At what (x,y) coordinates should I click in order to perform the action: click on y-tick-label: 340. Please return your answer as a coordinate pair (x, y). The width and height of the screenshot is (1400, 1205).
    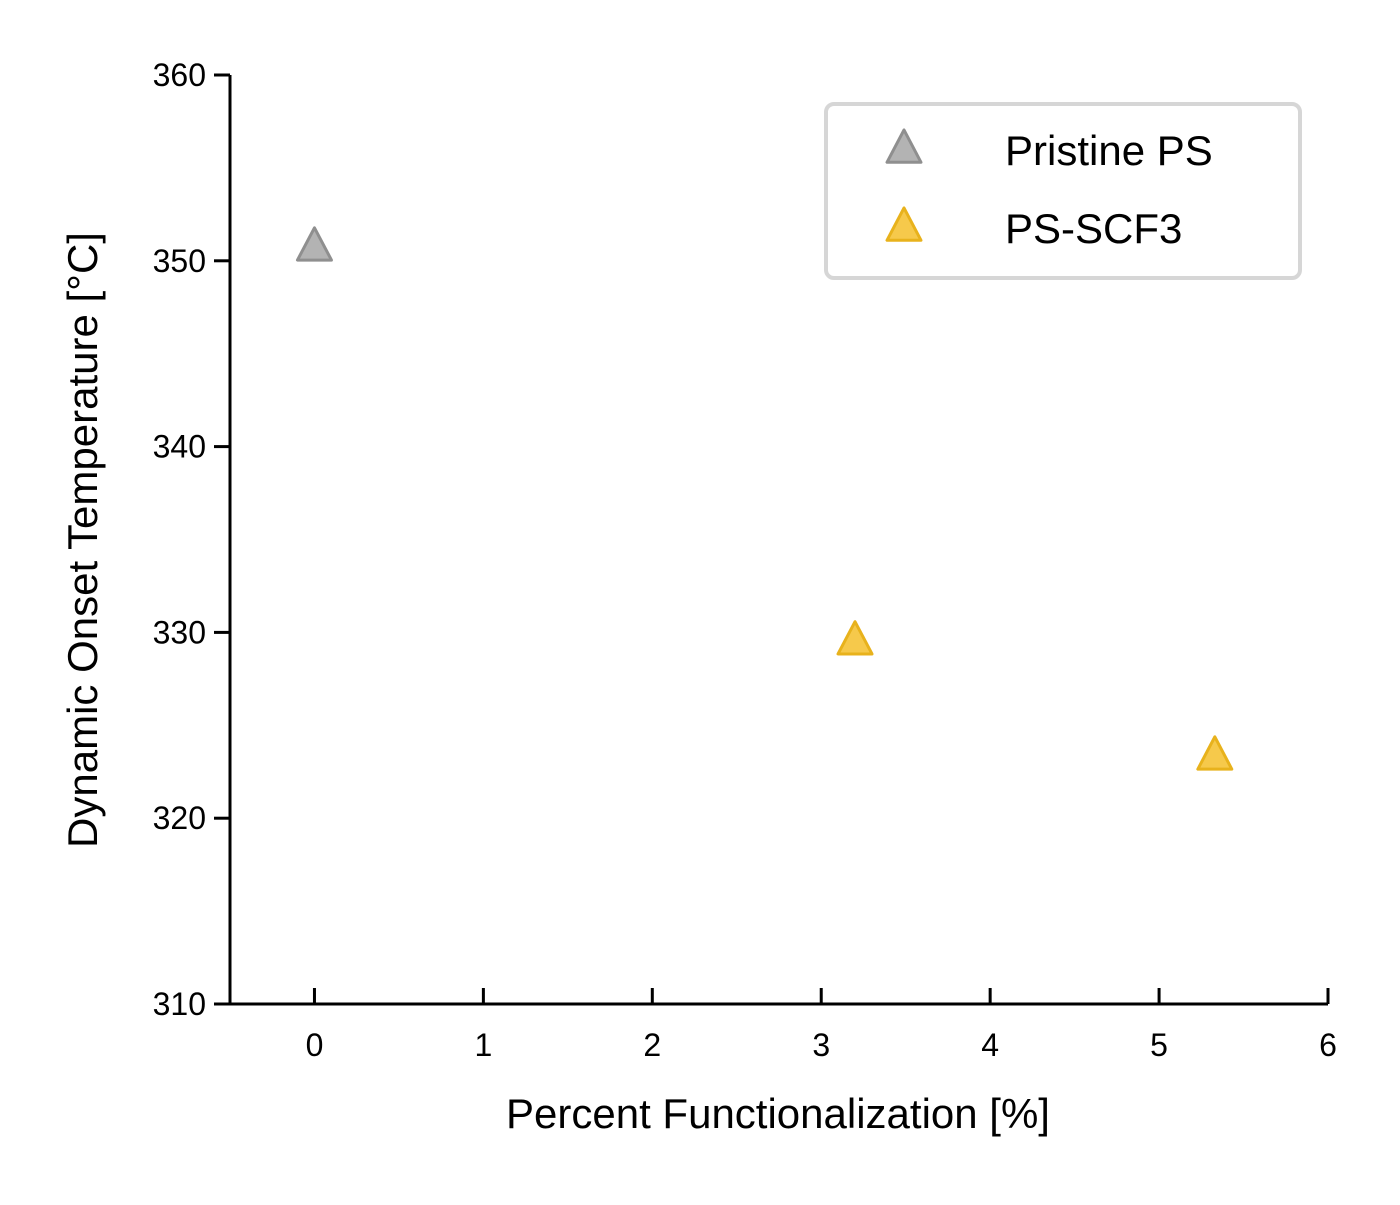
    Looking at the image, I should click on (179, 447).